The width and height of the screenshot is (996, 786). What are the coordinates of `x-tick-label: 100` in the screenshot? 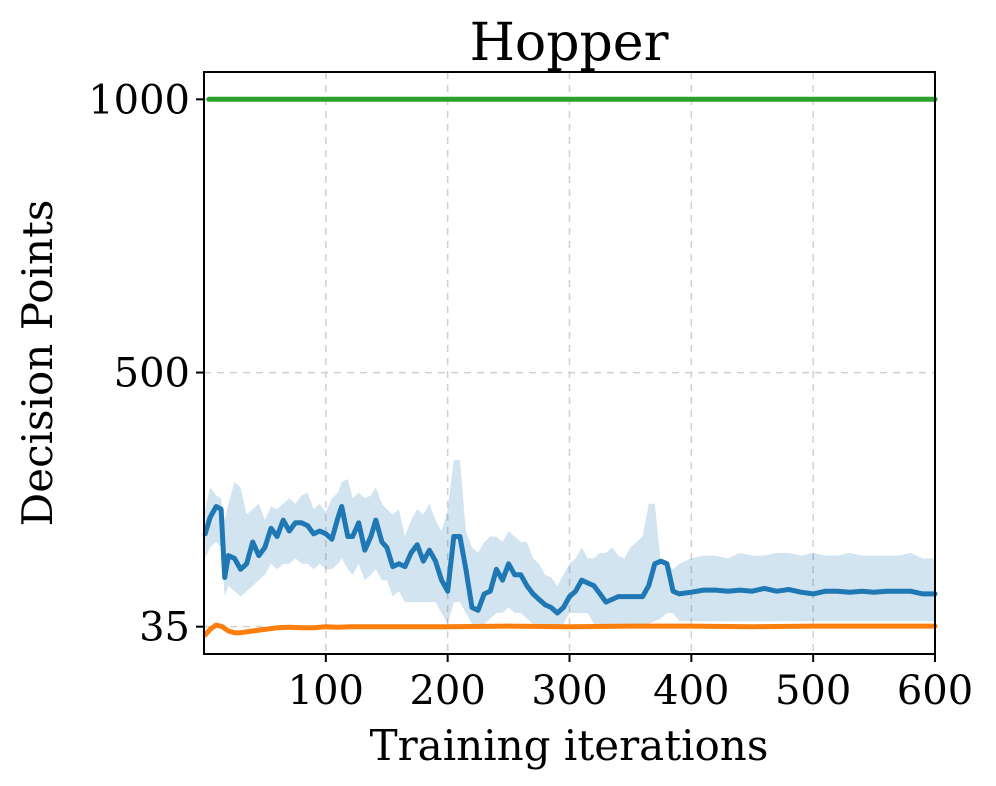 It's located at (326, 691).